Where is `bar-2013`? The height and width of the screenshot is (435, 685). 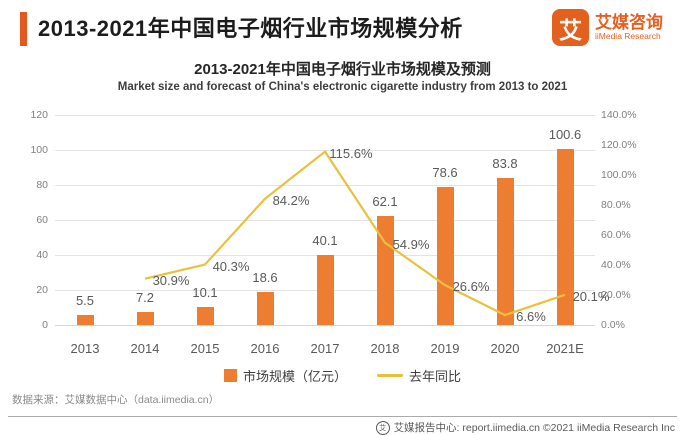
bar-2013 is located at coordinates (85, 320).